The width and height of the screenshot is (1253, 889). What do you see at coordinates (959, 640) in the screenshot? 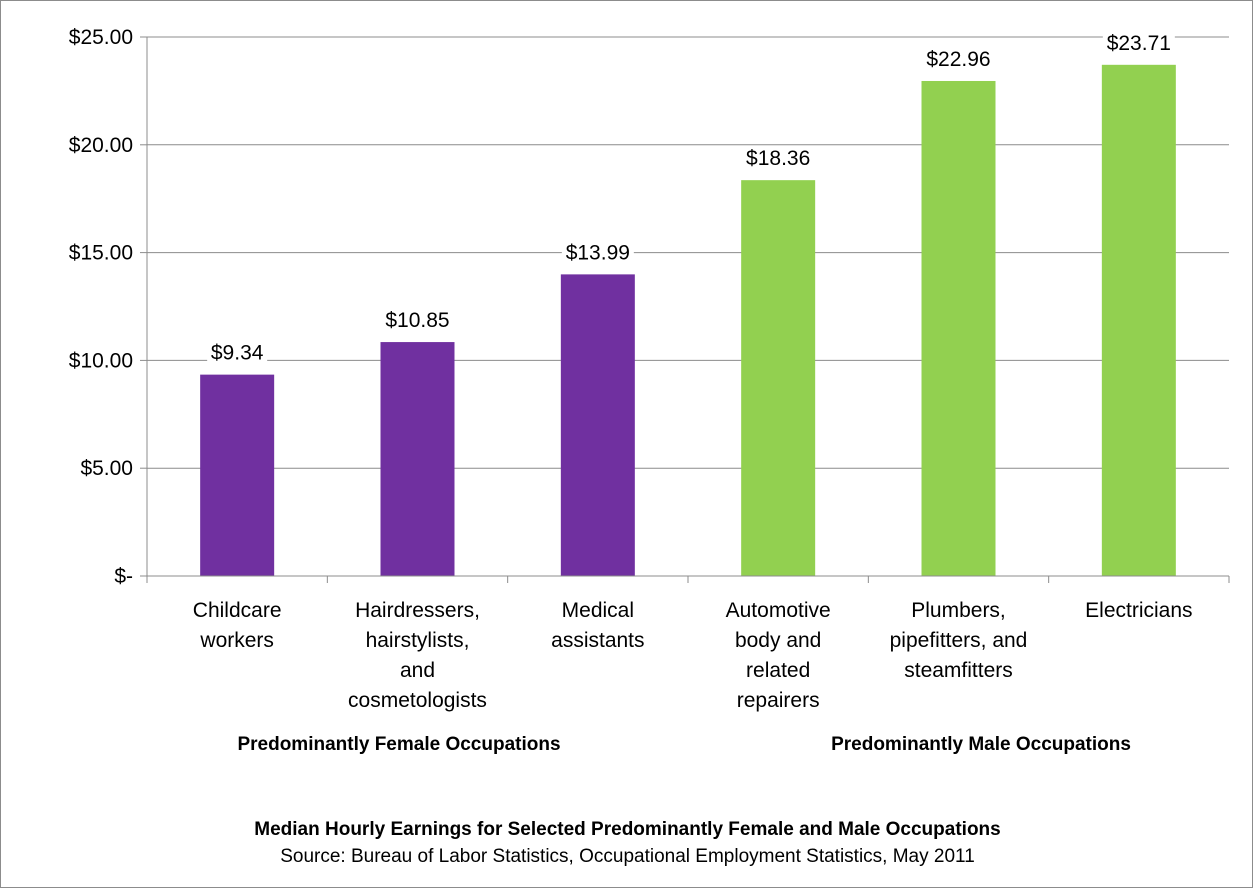
I see `x-category-label: pipefitters, and` at bounding box center [959, 640].